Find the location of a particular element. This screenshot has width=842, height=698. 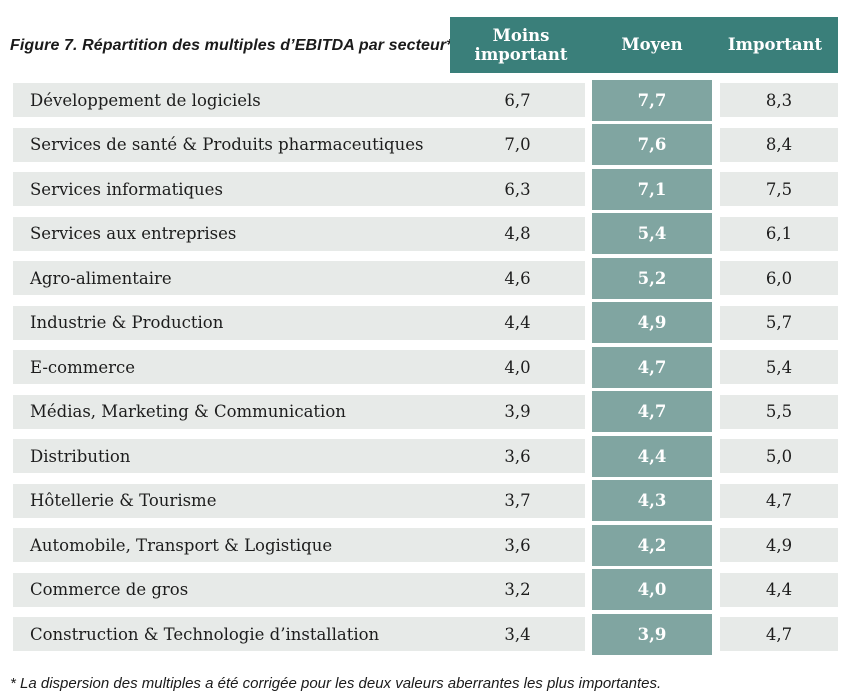

row-left-segment: Distribution 3,6 is located at coordinates (299, 456).